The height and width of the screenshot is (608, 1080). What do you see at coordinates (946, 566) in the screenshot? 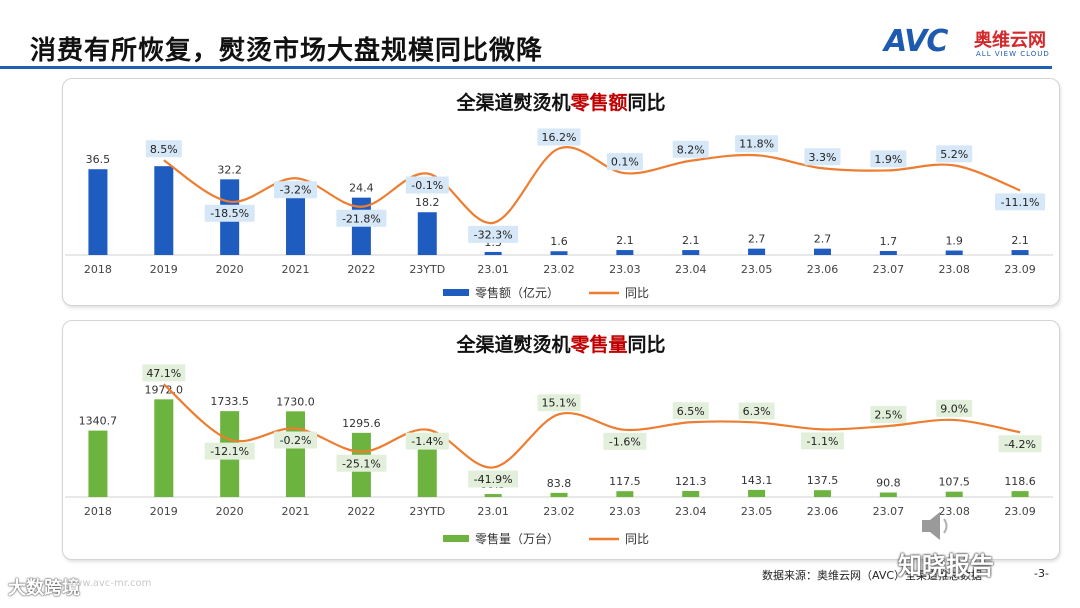
I see `watermark-right: 知晓报告` at bounding box center [946, 566].